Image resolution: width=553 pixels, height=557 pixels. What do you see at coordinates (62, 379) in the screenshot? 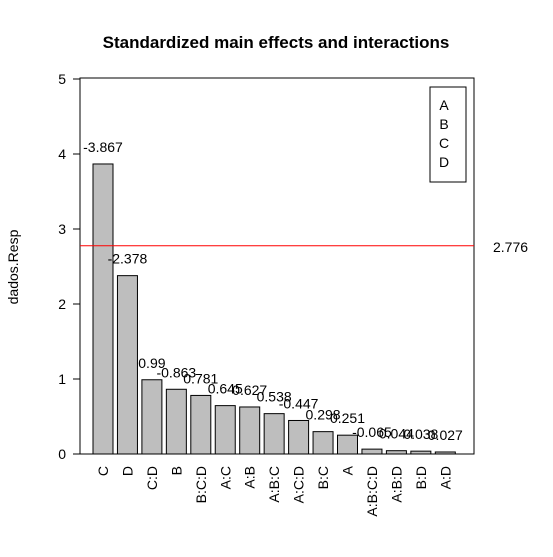
I see `y-tick-label: 1` at bounding box center [62, 379].